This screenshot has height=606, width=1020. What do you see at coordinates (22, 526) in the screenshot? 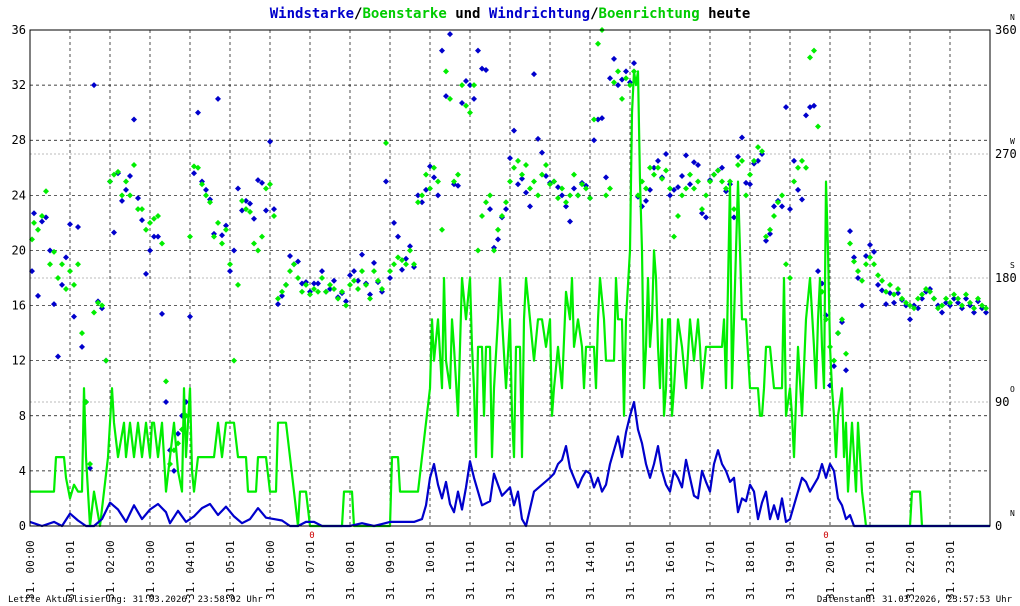
I see `y-left-tick-label: 0` at bounding box center [22, 526].